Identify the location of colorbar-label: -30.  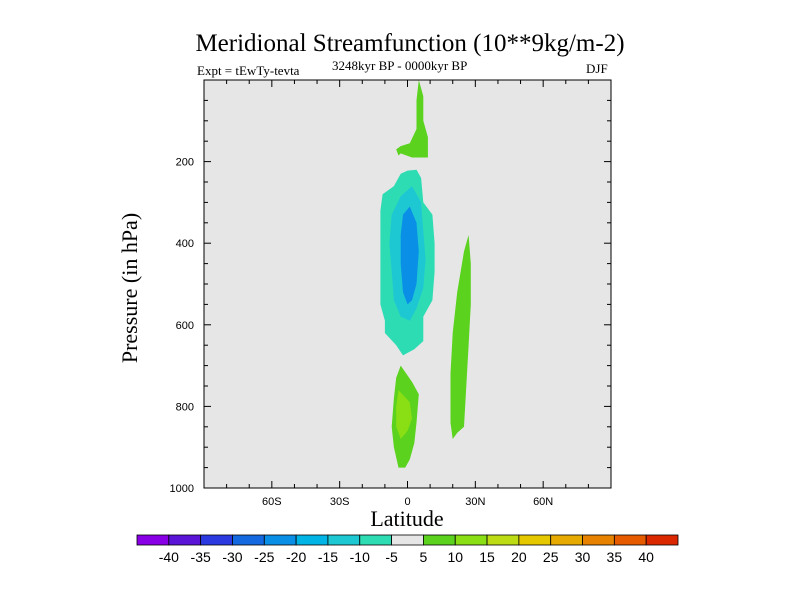
(232, 557).